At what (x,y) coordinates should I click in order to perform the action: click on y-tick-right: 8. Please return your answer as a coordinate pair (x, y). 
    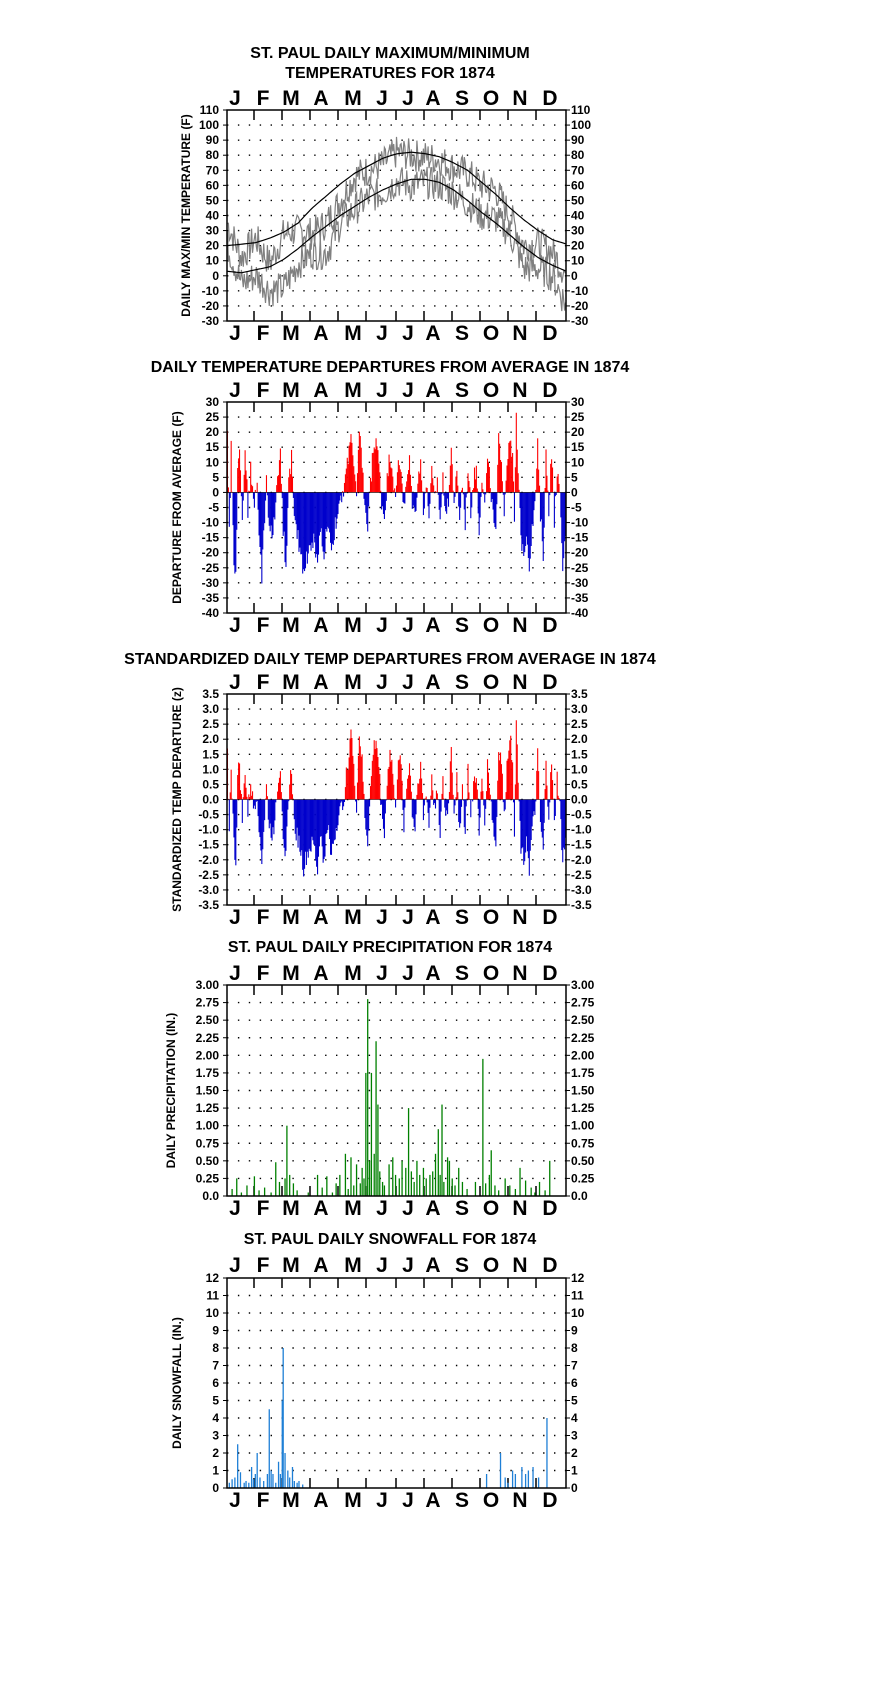
    Looking at the image, I should click on (574, 1348).